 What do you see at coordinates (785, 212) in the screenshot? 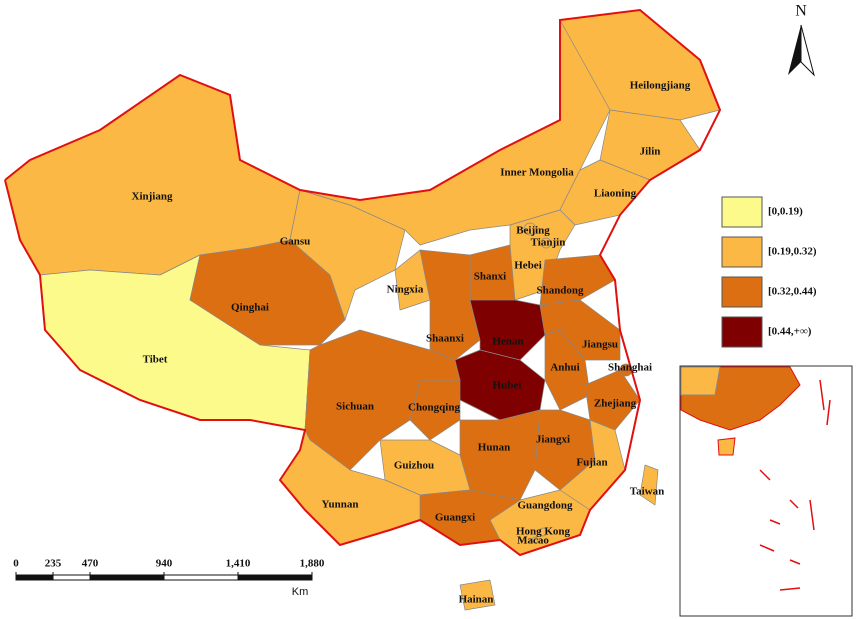
I see `legend-label: [0,0.19)` at bounding box center [785, 212].